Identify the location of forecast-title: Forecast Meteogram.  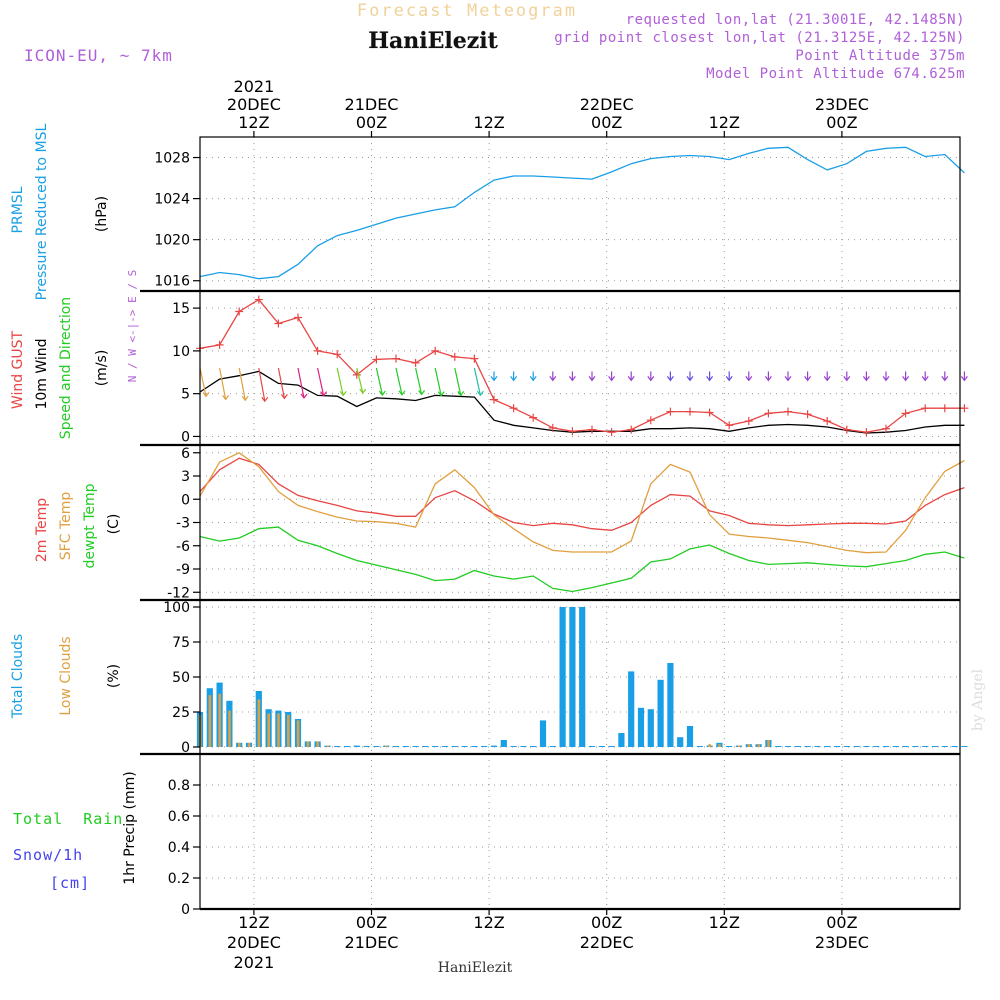
(467, 11).